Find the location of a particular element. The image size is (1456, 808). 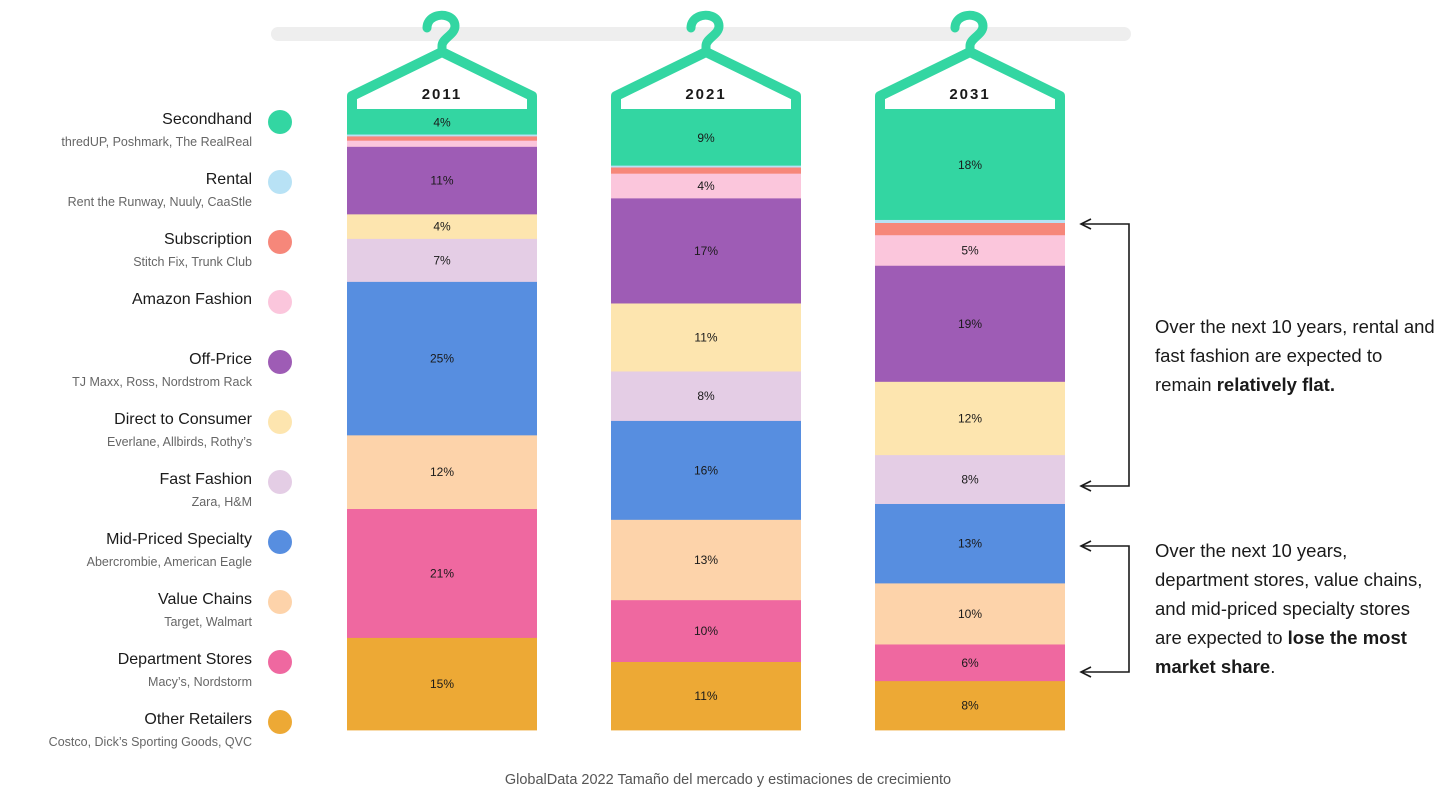

bar-data-label: 6% is located at coordinates (970, 663).